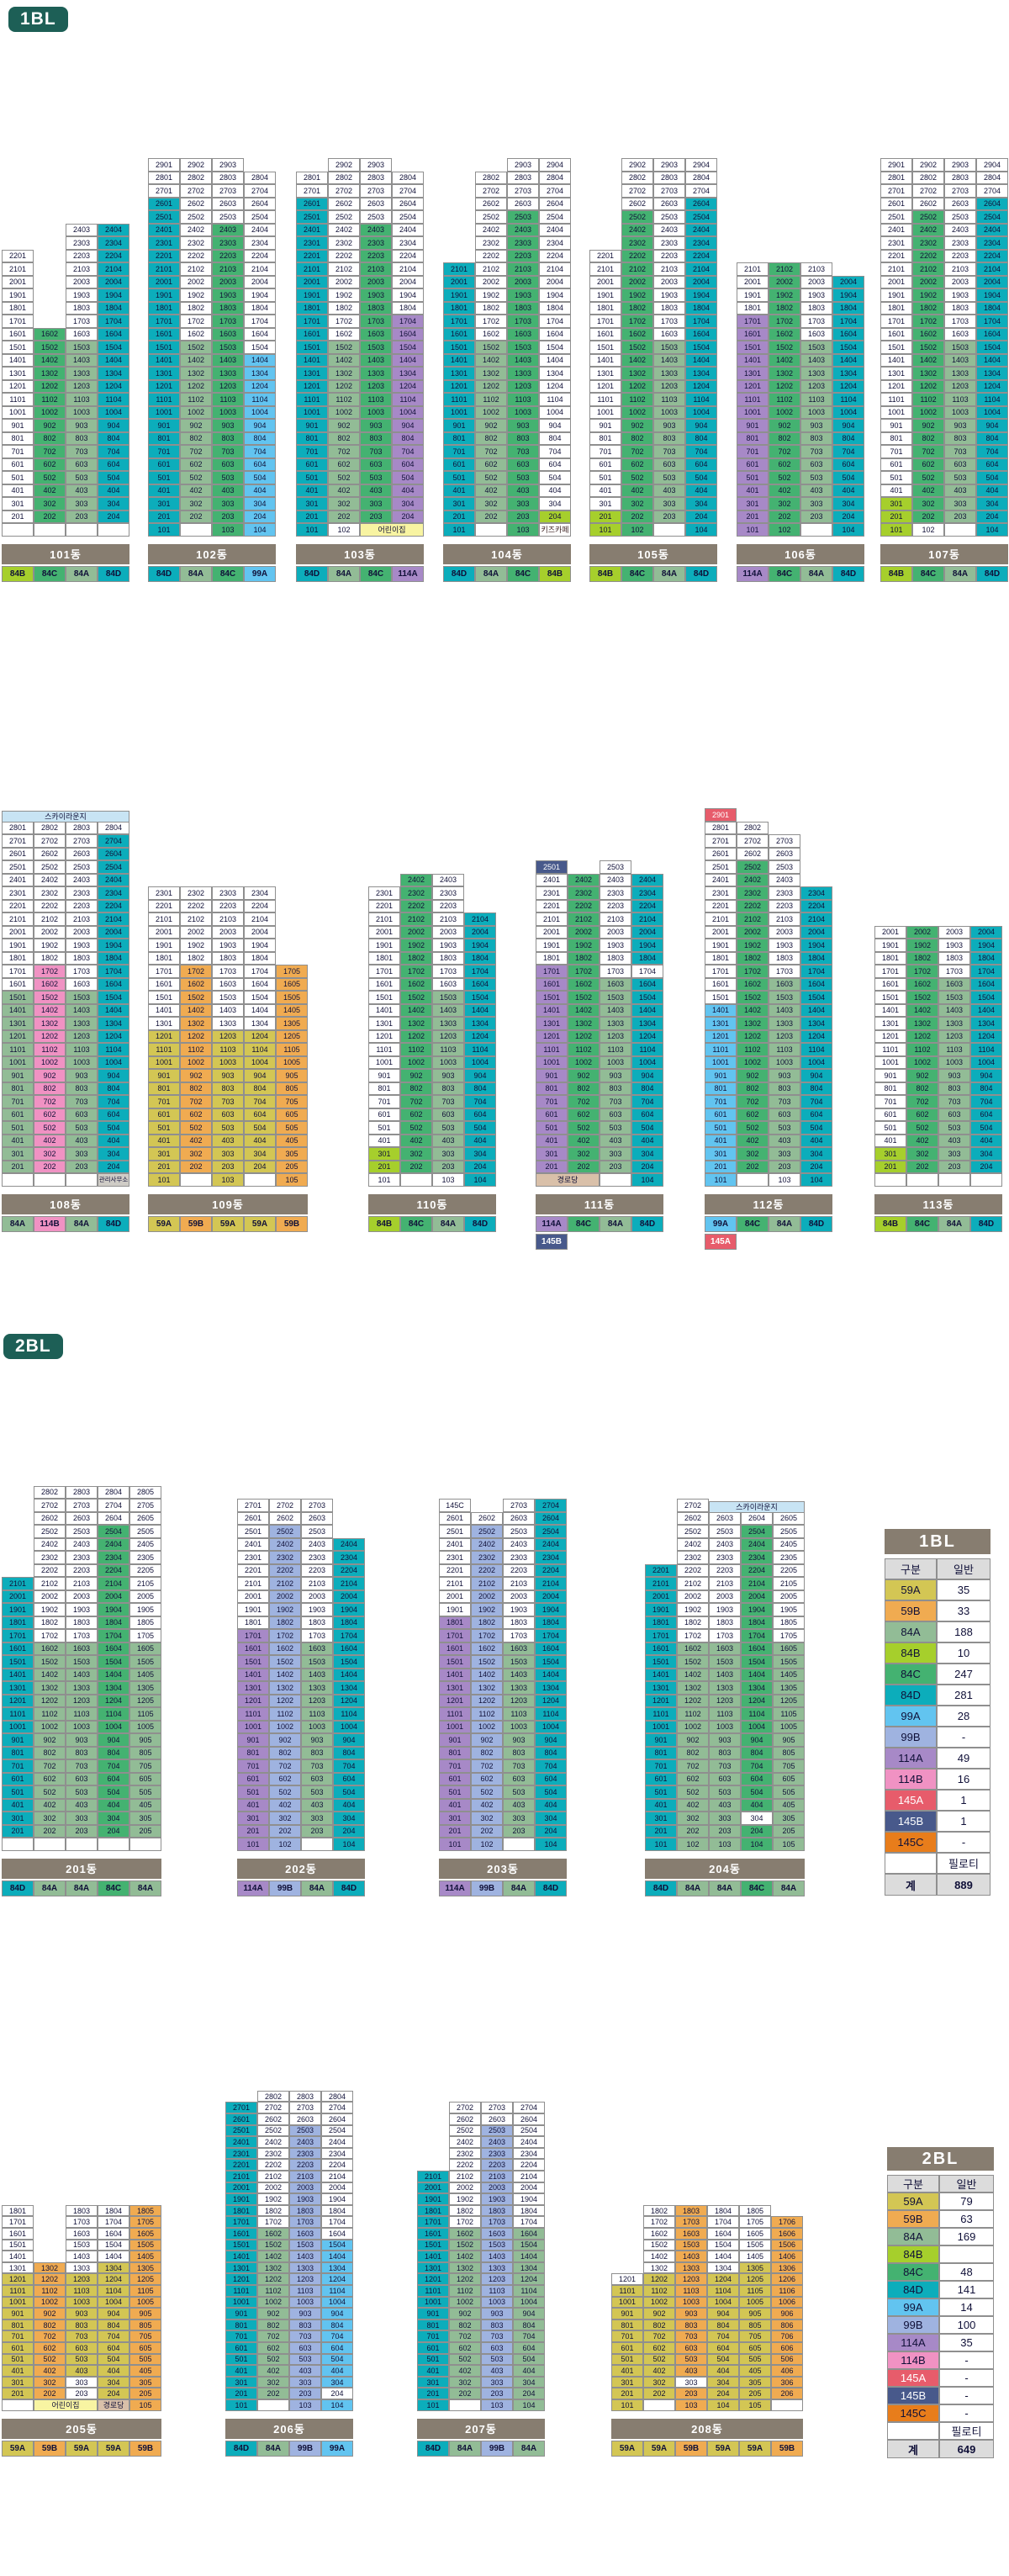  I want to click on unit-cell: 1604, so click(647, 984).